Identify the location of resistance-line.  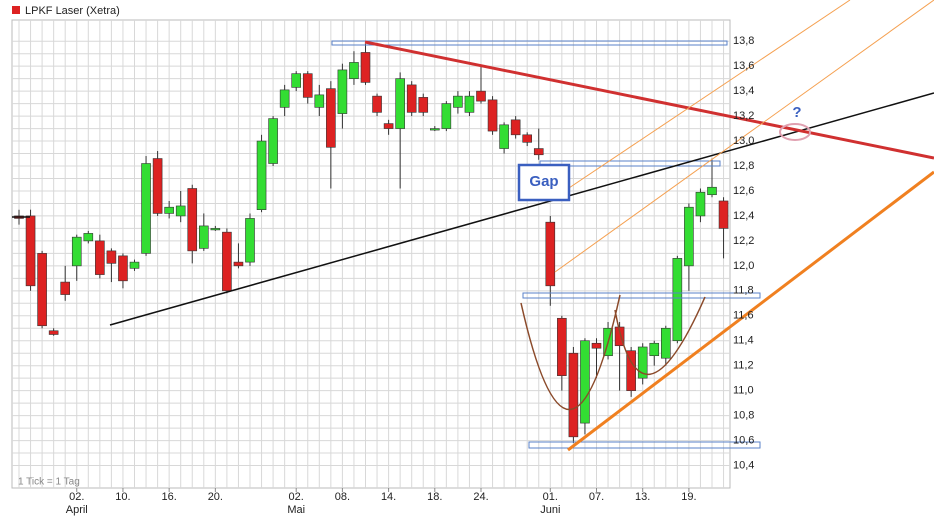
(649, 100).